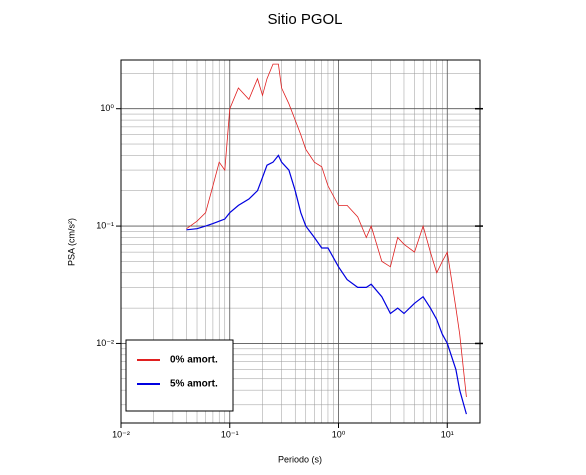 The width and height of the screenshot is (586, 475). I want to click on x-axis-label: Periodo (s), so click(300, 459).